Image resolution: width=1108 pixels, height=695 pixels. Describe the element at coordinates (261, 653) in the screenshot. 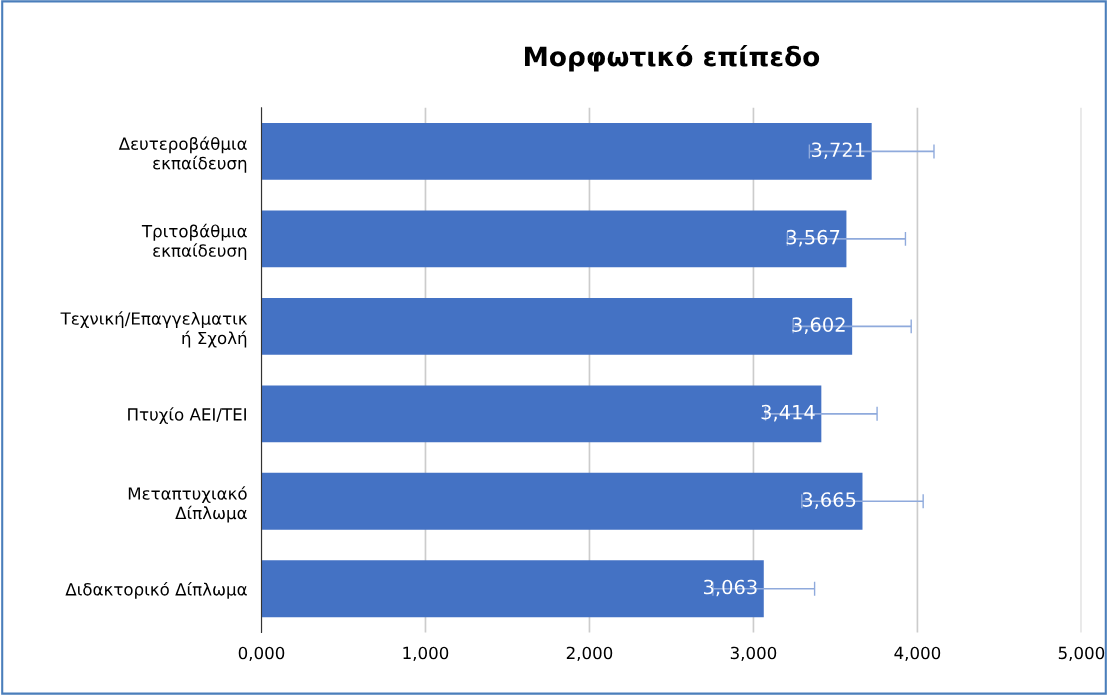

I see `x-tick-label: 0,000` at that location.